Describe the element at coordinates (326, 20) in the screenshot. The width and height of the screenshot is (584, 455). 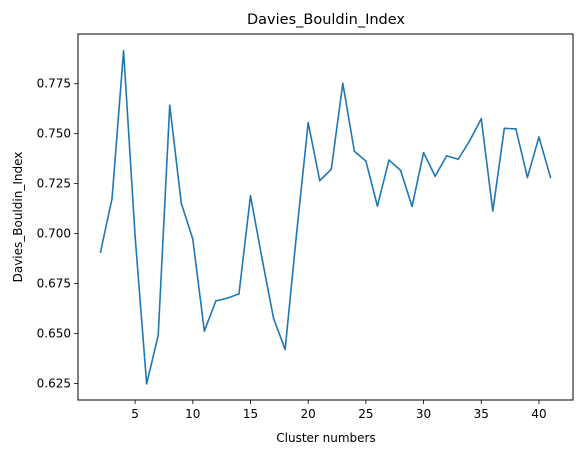
I see `chart-title: Davies_Bouldin_Index` at that location.